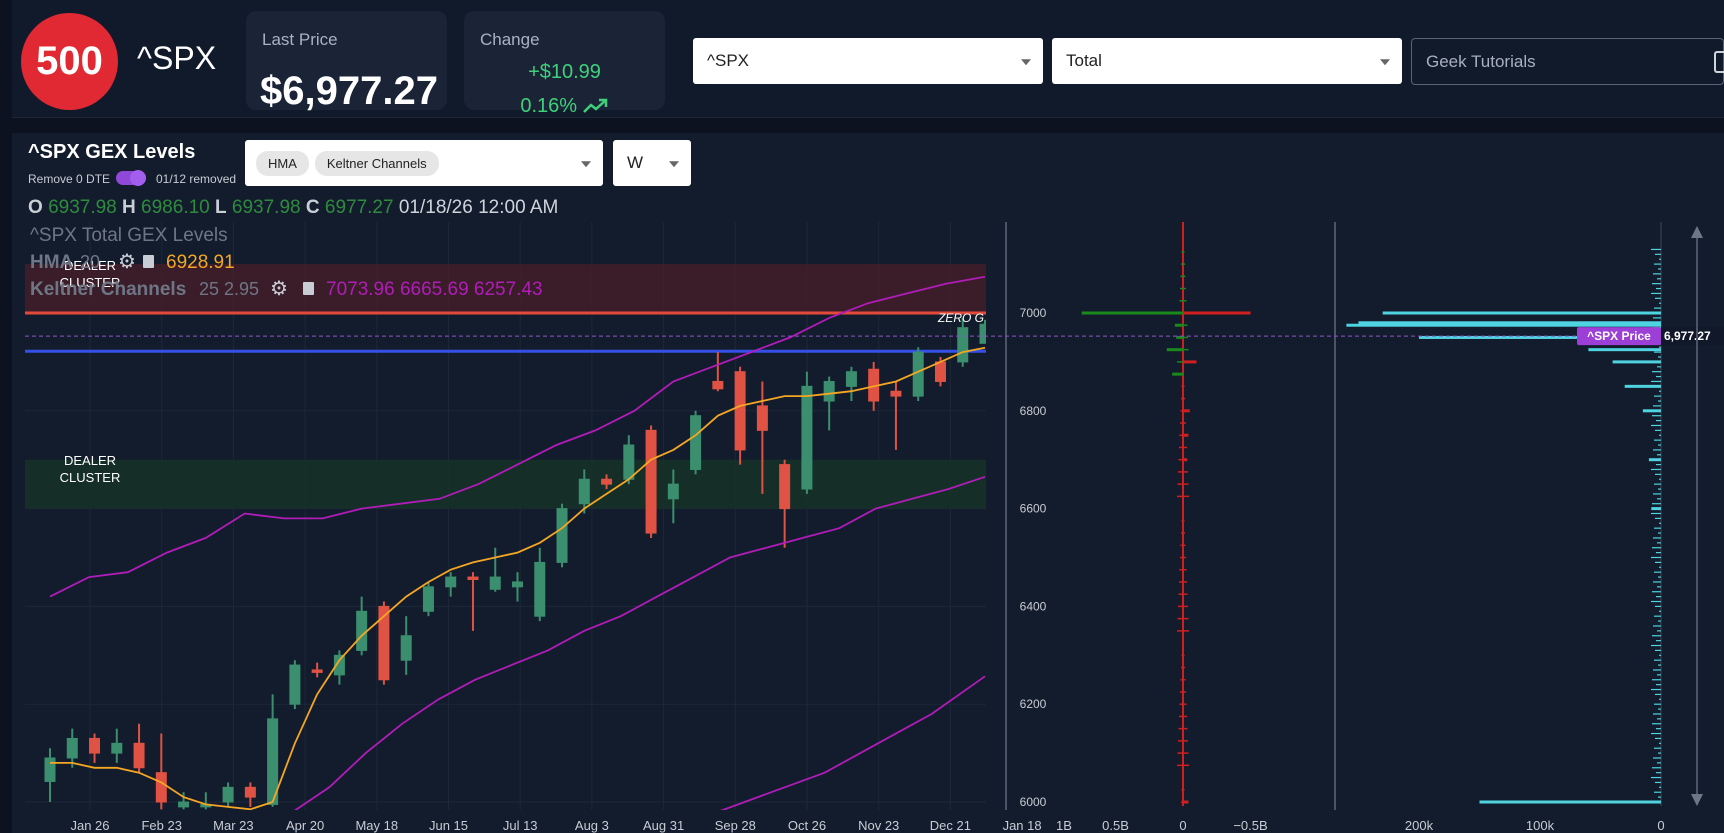  I want to click on x-tick-label: Oct 26, so click(807, 825).